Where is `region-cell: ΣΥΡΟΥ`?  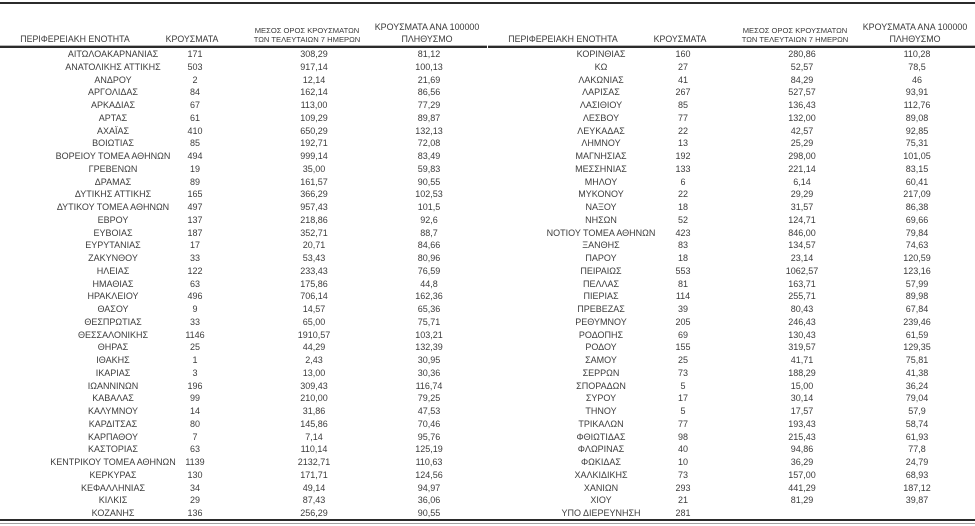
region-cell: ΣΥΡΟΥ is located at coordinates (601, 398).